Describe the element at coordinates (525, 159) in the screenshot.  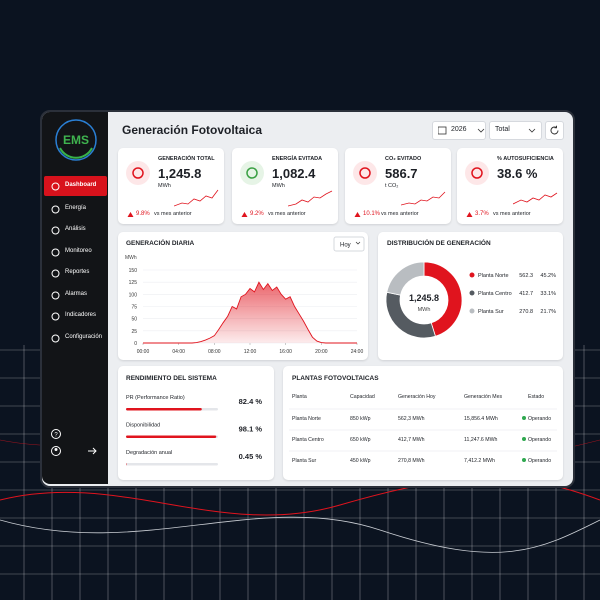
I see `kpi-label: % AUTOSUFICIENCIA` at that location.